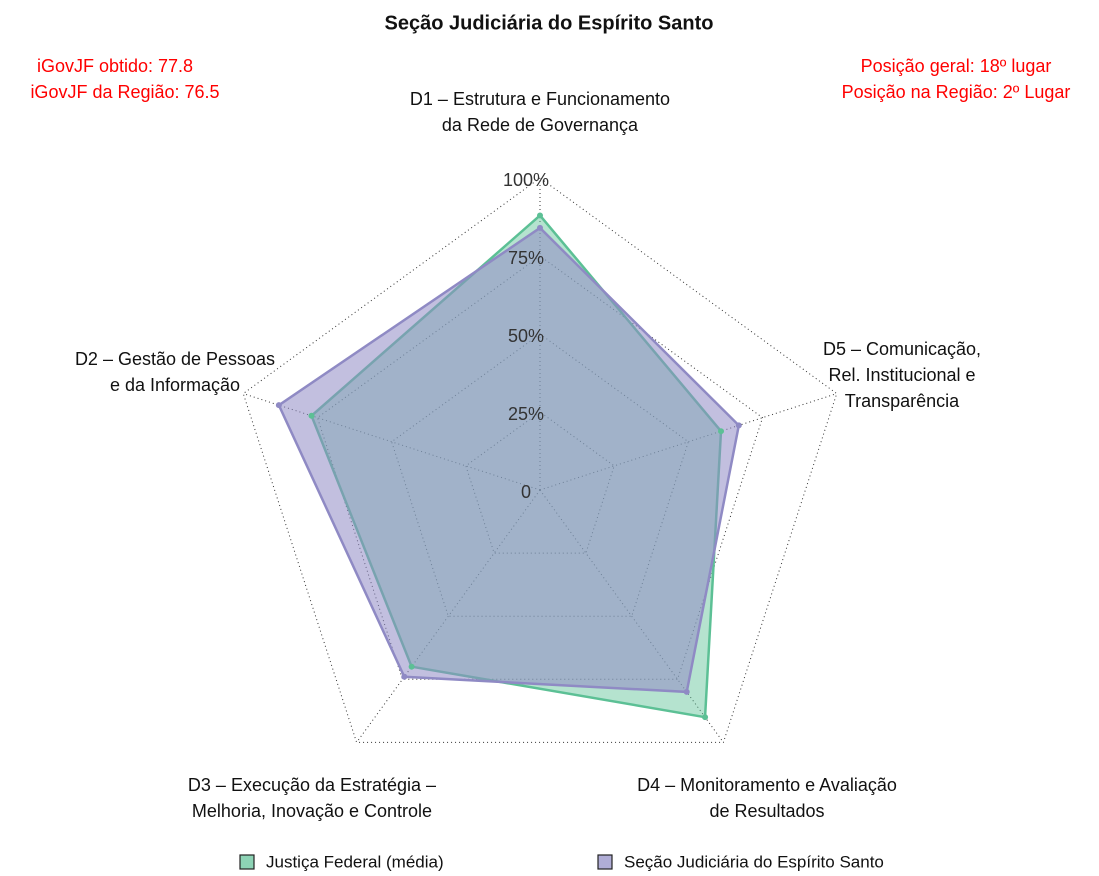  I want to click on r-tick-label: 50%, so click(526, 336).